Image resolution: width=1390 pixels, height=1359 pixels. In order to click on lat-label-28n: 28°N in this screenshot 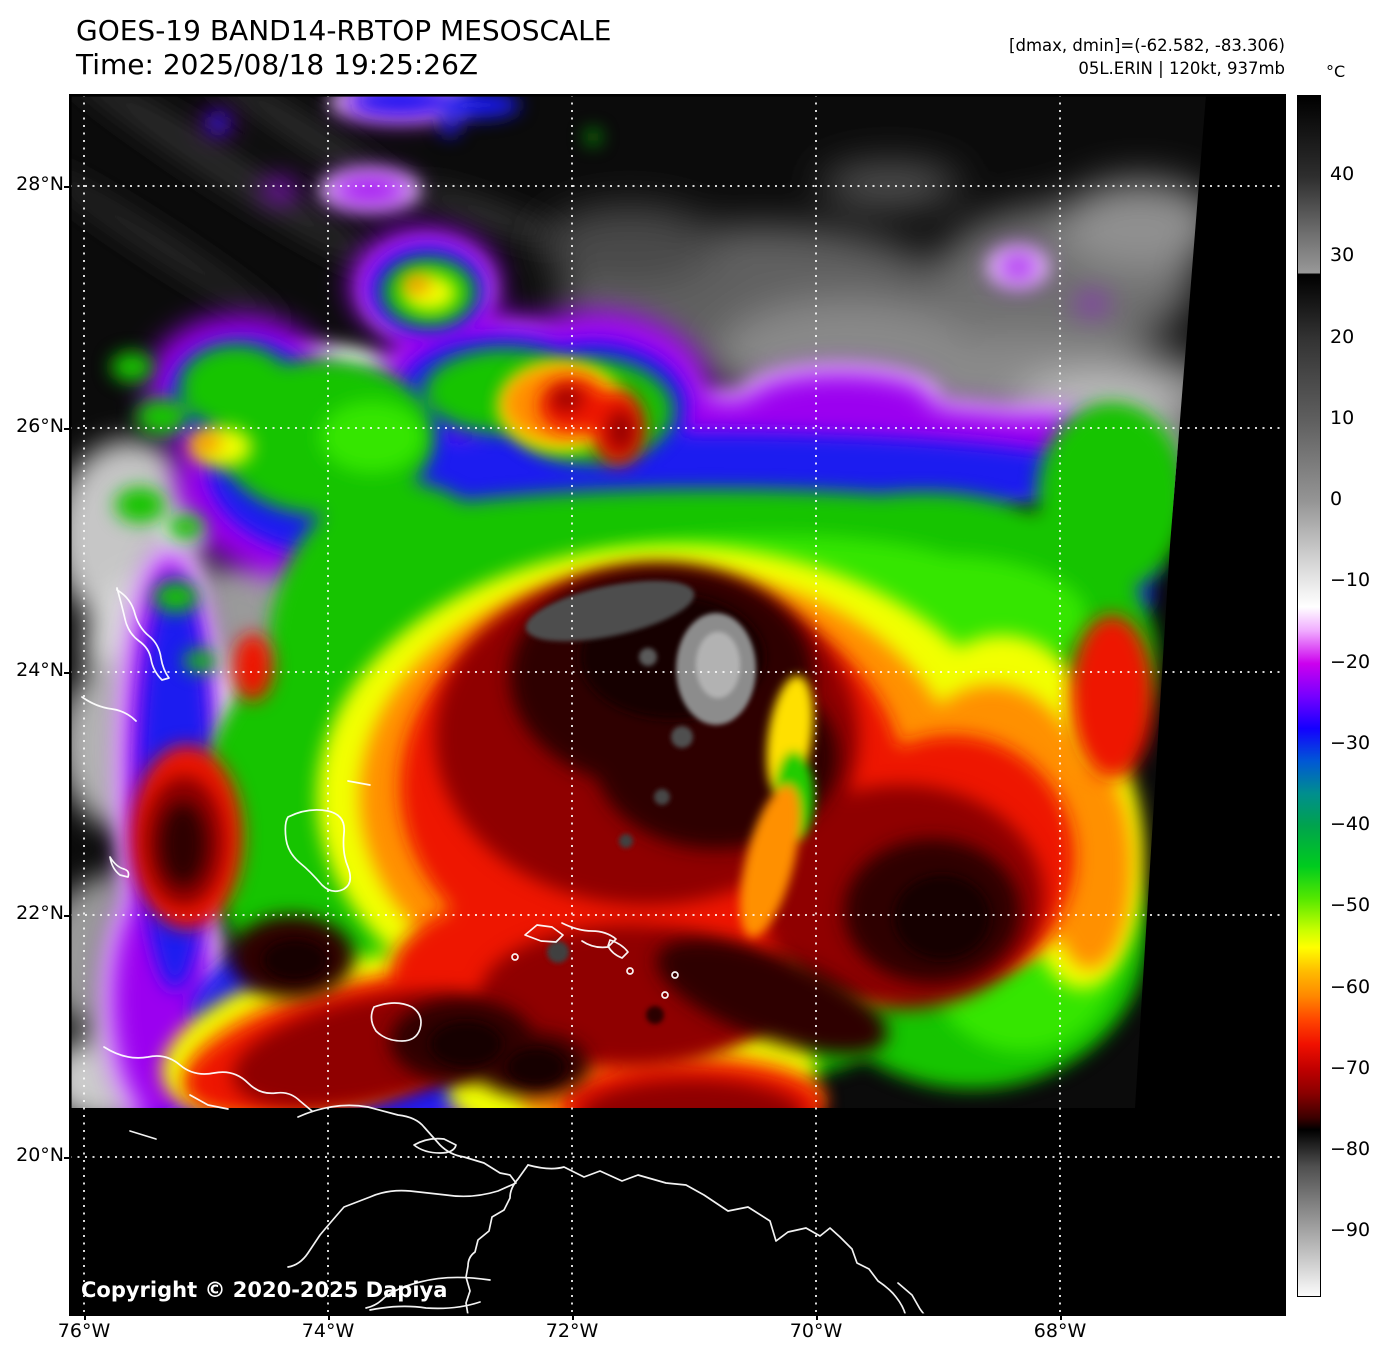, I will do `click(40, 184)`.